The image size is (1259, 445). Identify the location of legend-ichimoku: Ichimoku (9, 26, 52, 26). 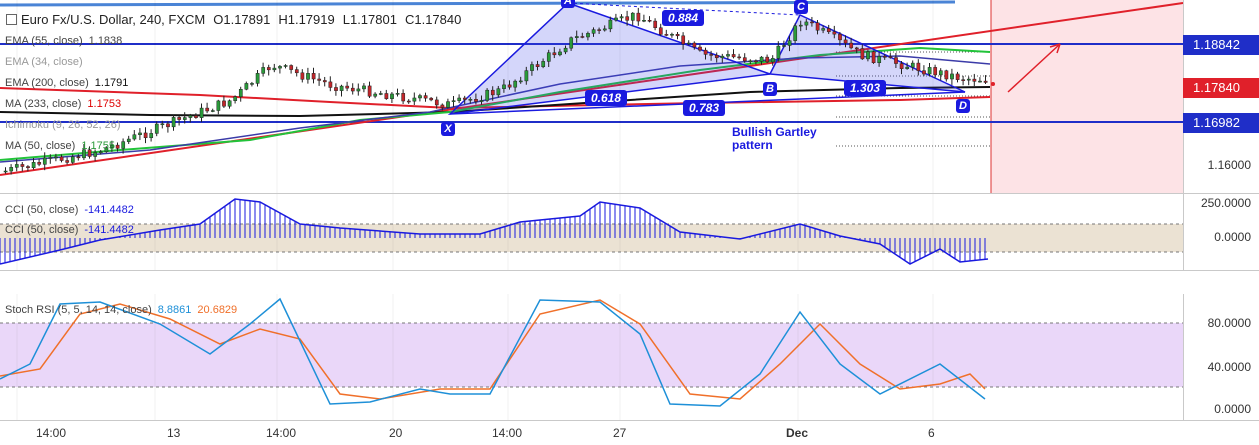
(63, 125).